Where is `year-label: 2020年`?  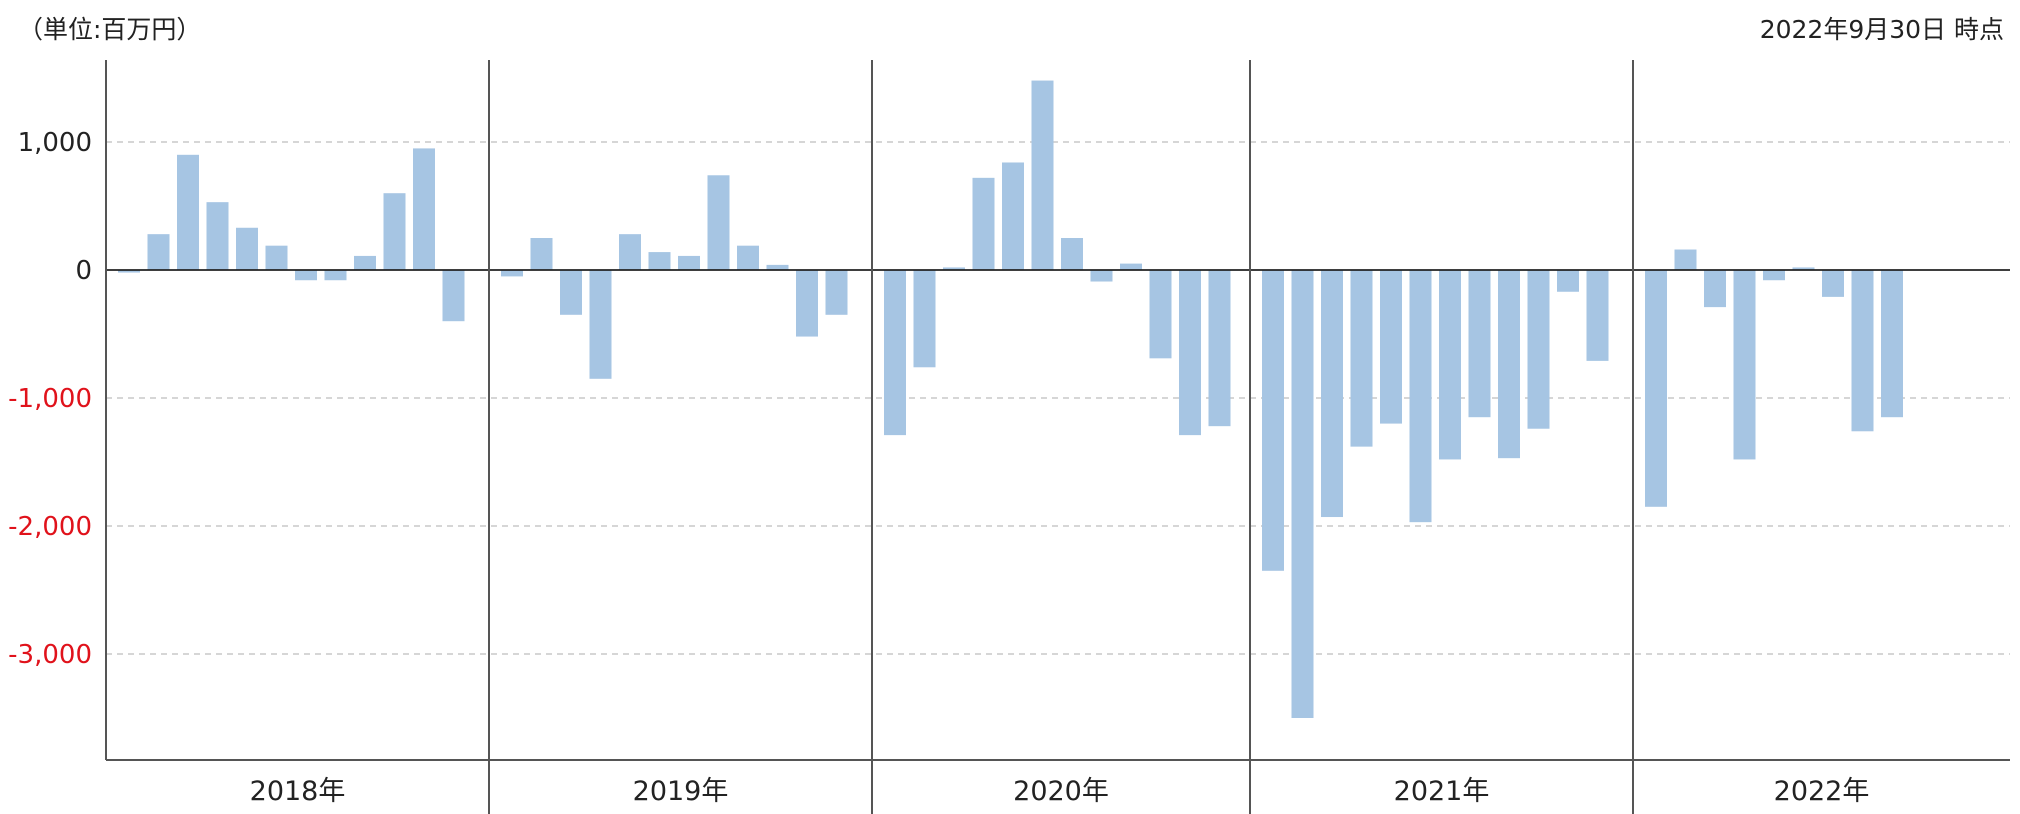 year-label: 2020年 is located at coordinates (1061, 791).